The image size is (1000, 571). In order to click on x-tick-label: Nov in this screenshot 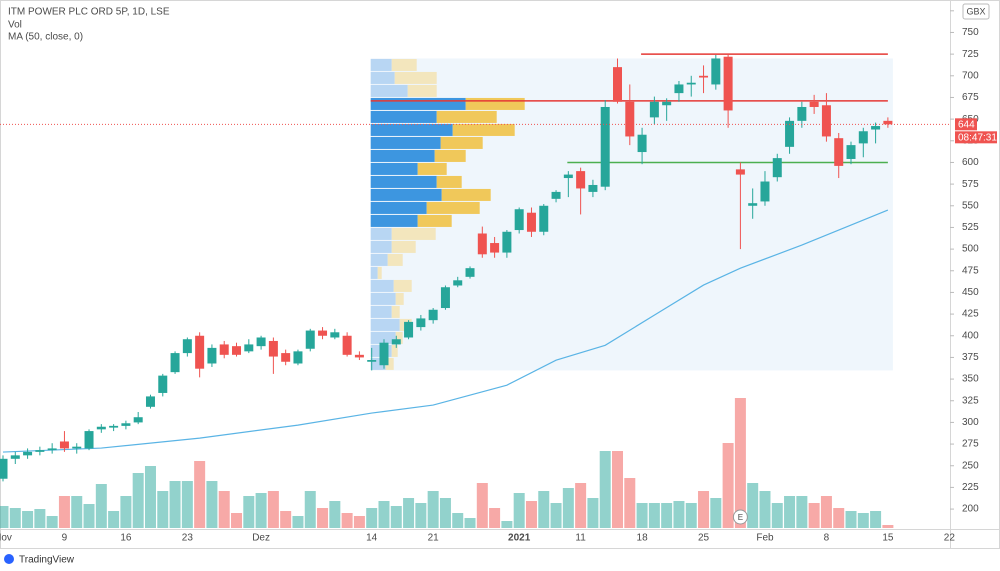, I will do `click(6, 538)`.